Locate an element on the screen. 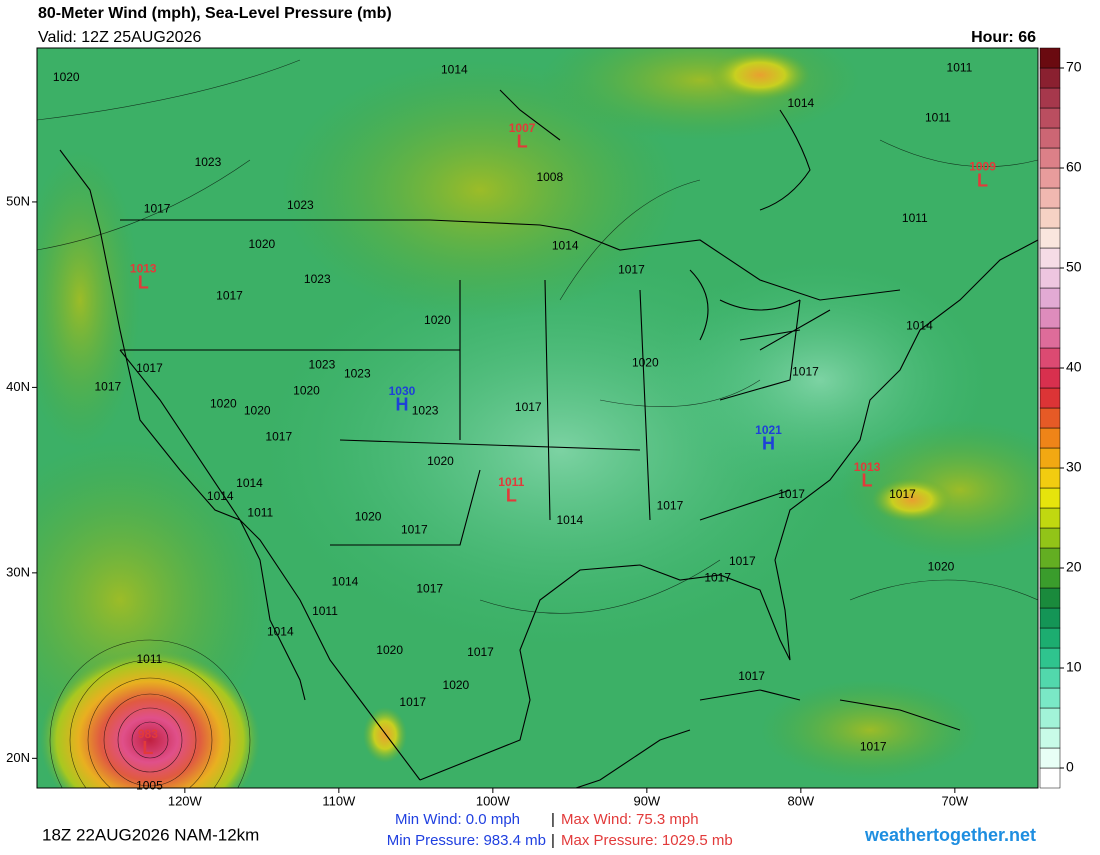 The image size is (1100, 855). lat-label: 20N is located at coordinates (18, 757).